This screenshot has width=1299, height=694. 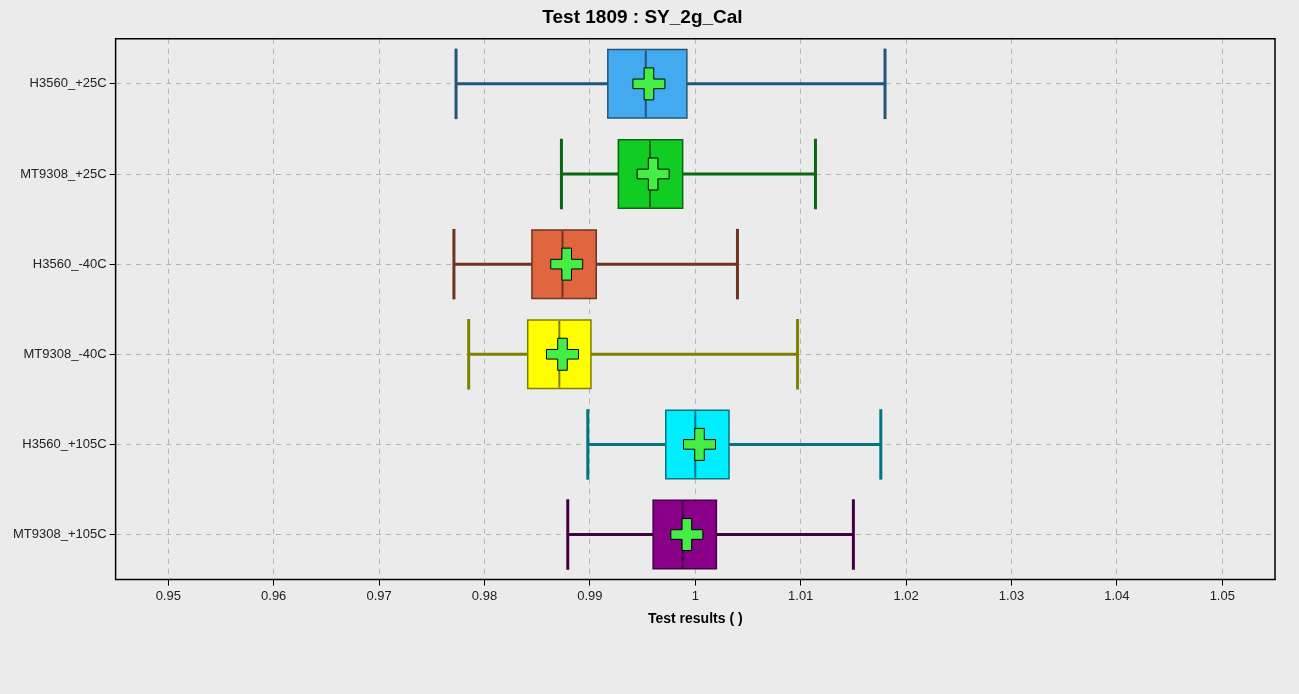 I want to click on y-tick-label: H3560_+105C, so click(x=64, y=443).